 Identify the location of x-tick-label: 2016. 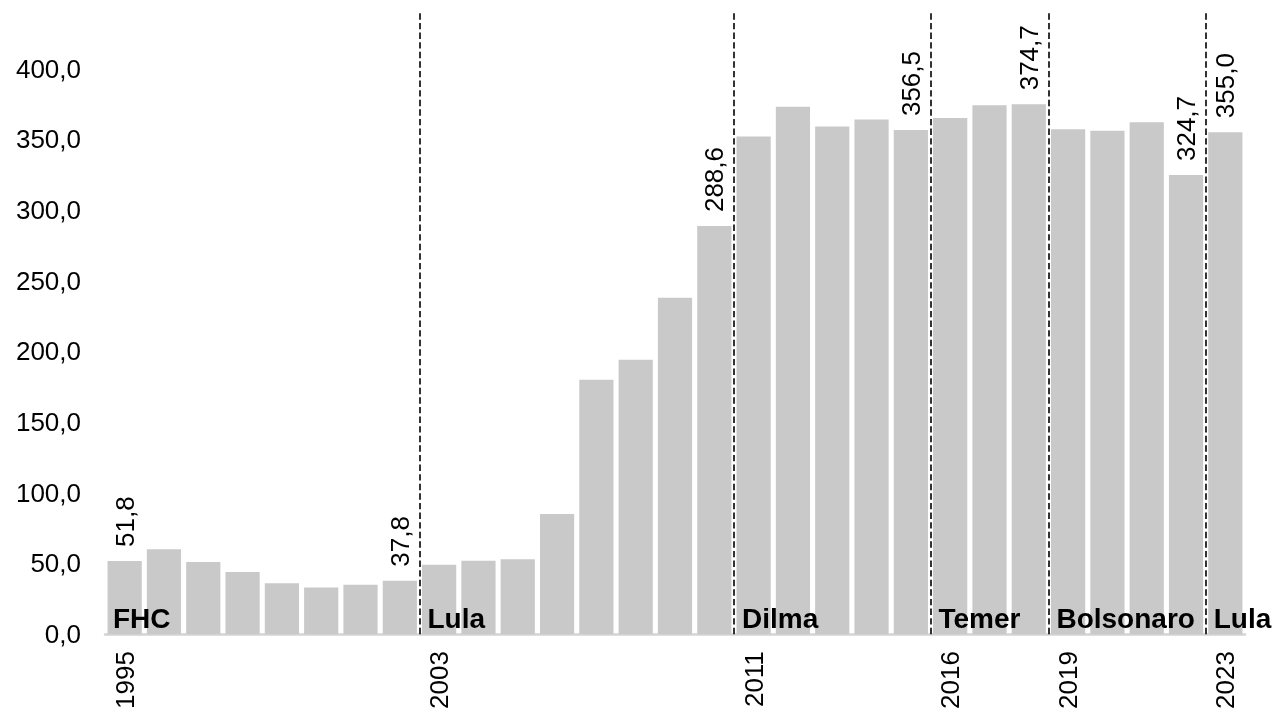
(950, 680).